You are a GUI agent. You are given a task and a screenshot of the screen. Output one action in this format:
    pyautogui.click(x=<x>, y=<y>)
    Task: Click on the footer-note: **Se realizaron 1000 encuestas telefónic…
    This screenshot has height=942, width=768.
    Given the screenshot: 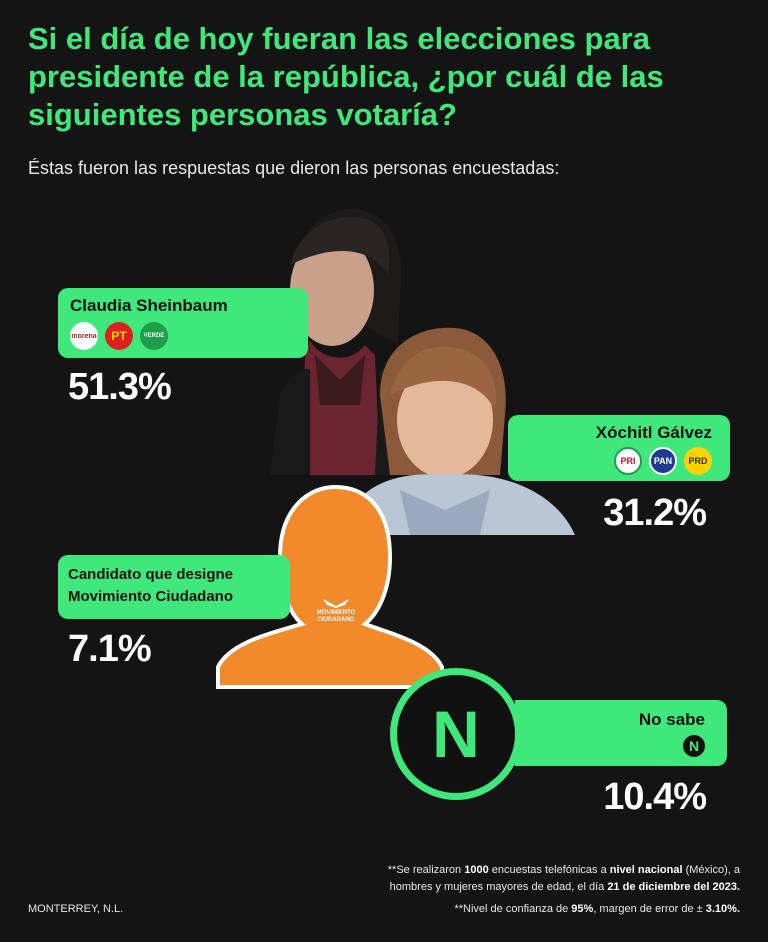 What is the action you would take?
    pyautogui.click(x=563, y=878)
    